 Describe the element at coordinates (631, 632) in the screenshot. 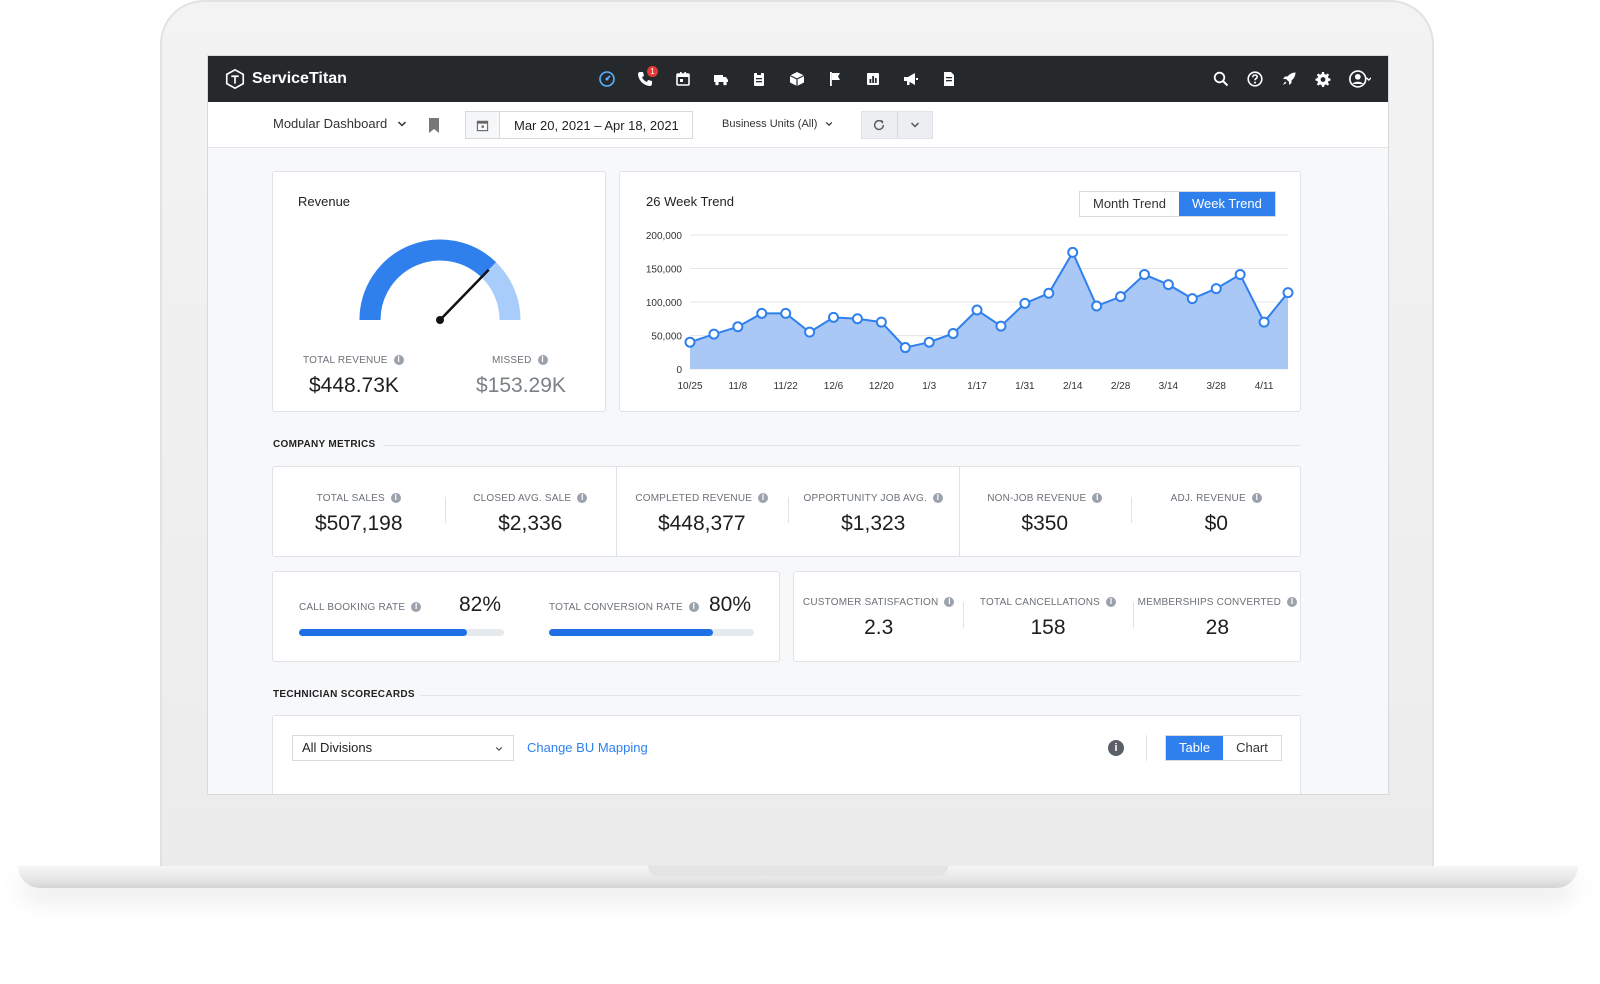

I see `rate-progress-fill` at that location.